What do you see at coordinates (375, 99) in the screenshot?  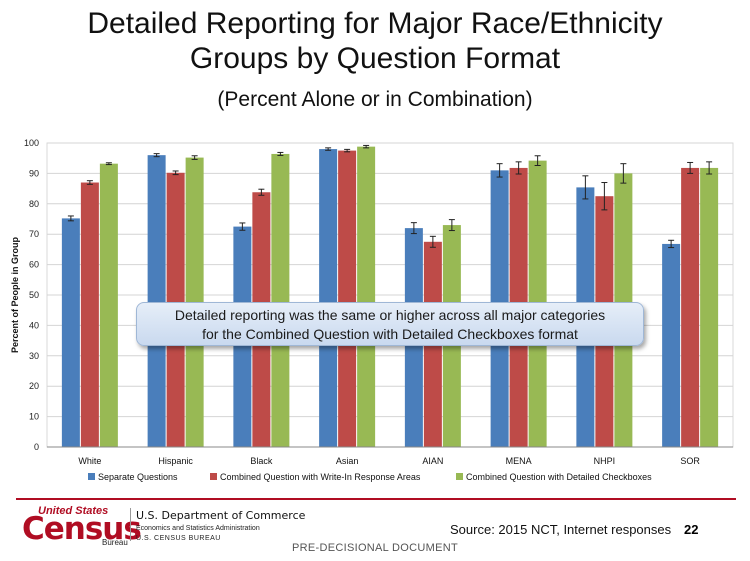 I see `slide-subtitle: (Percent Alone or in Combination)` at bounding box center [375, 99].